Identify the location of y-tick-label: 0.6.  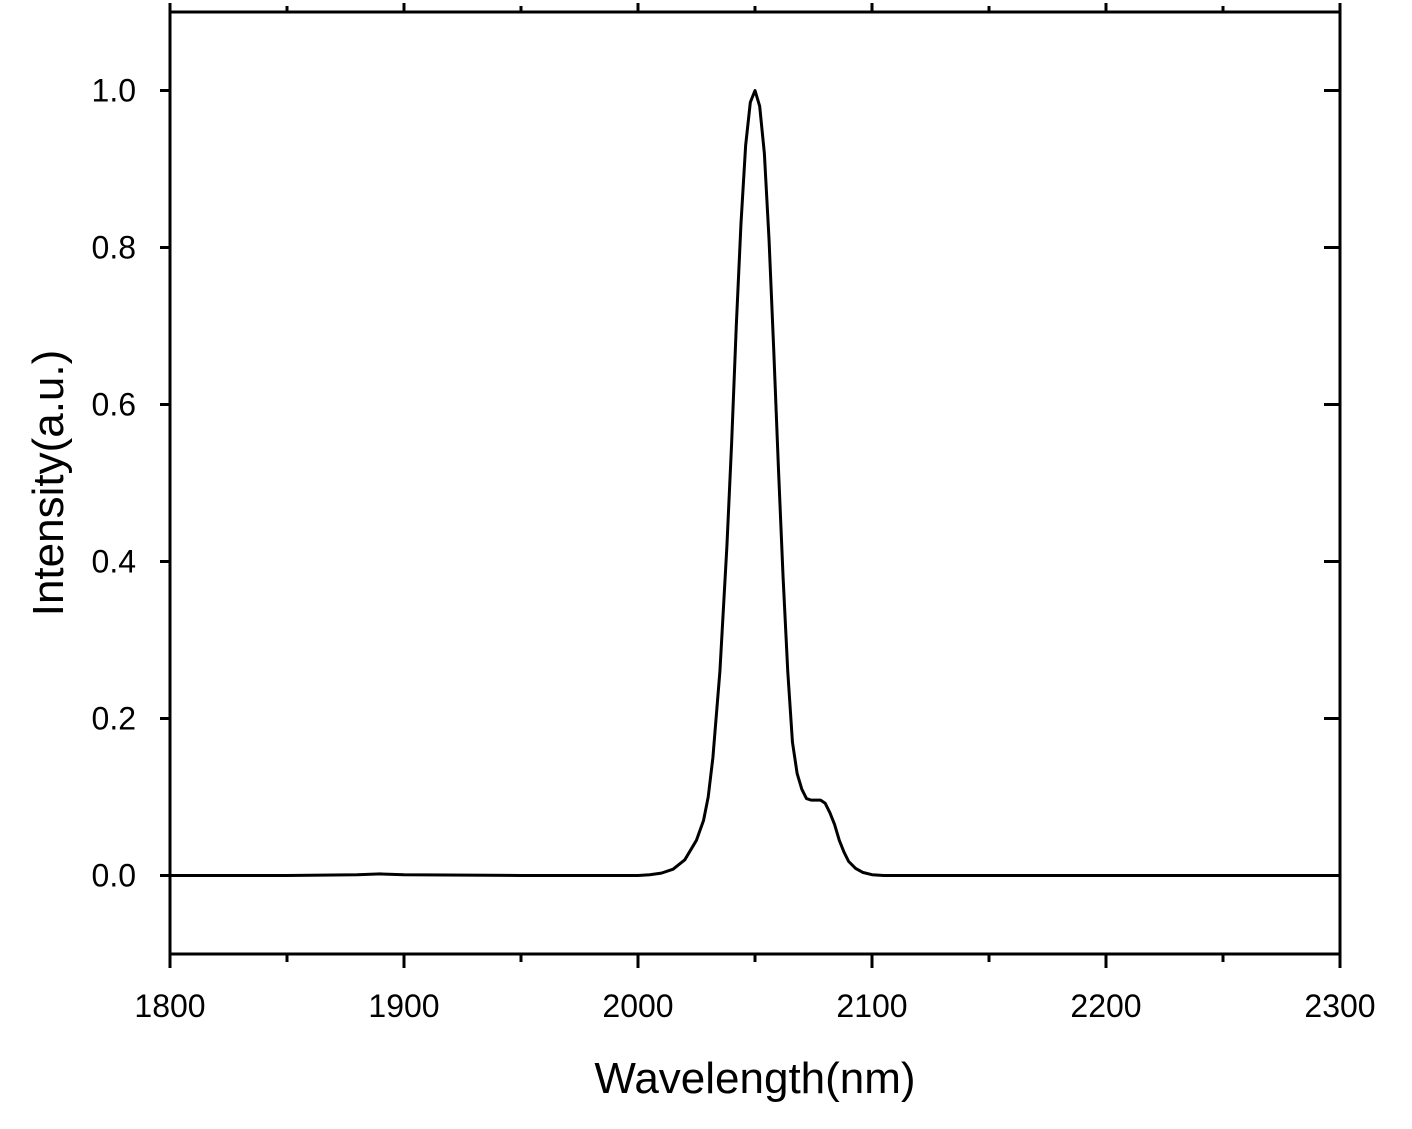
(114, 405).